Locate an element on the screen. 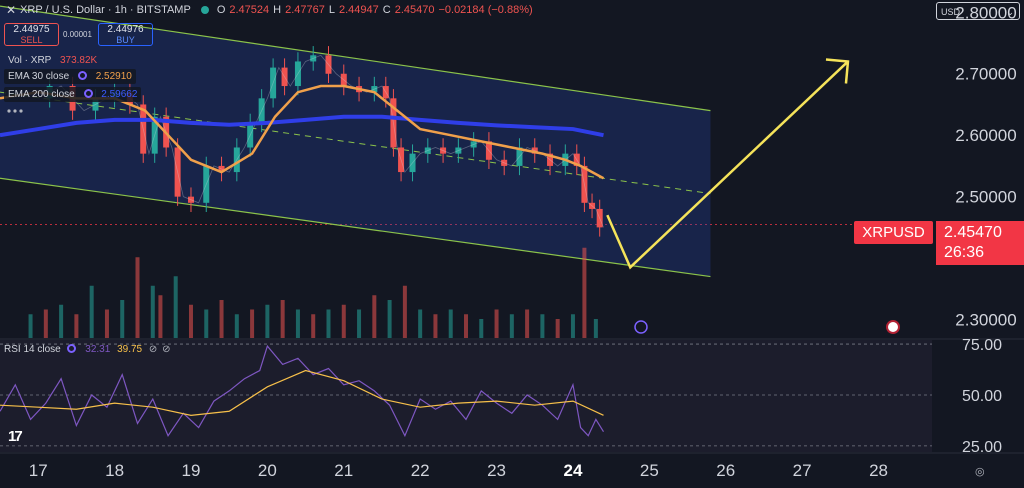 This screenshot has height=488, width=1024. time-tick-label: 27 is located at coordinates (802, 470).